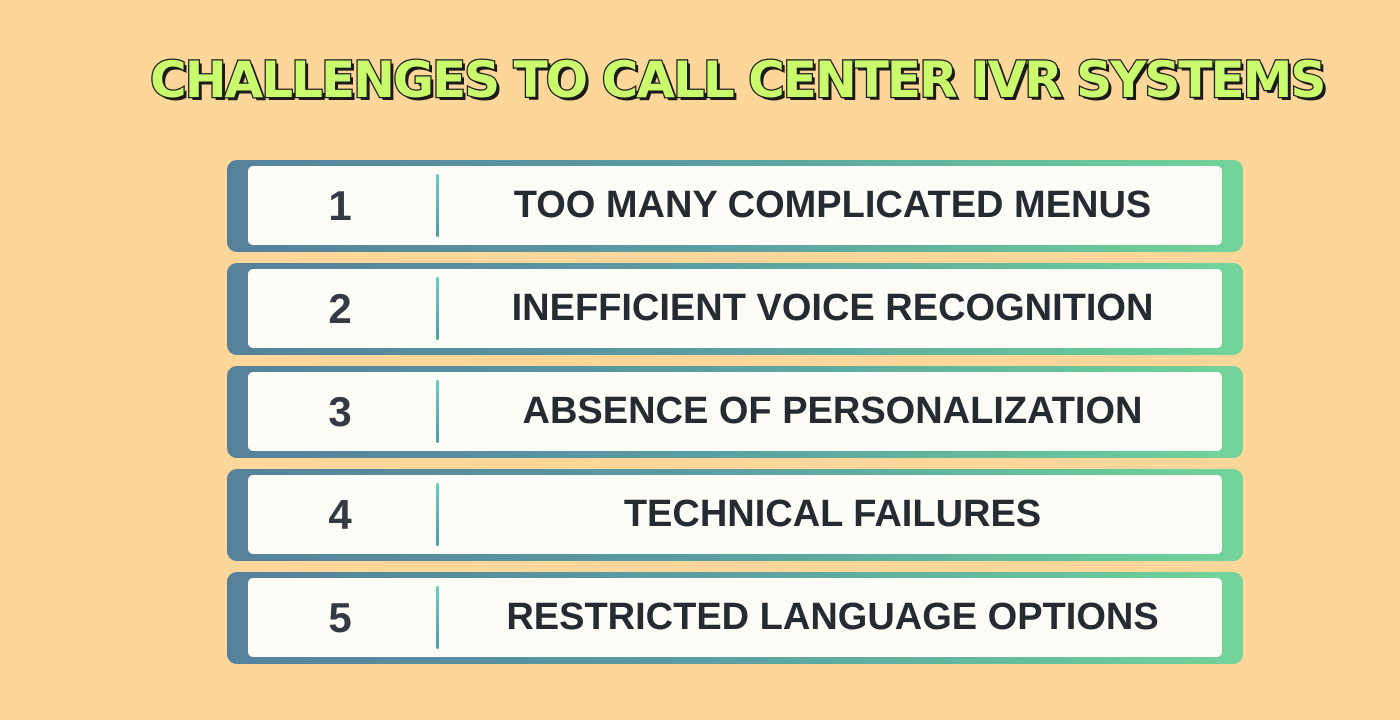  Describe the element at coordinates (832, 617) in the screenshot. I see `item-label: RESTRICTED LANGUAGE OPTIONS` at that location.